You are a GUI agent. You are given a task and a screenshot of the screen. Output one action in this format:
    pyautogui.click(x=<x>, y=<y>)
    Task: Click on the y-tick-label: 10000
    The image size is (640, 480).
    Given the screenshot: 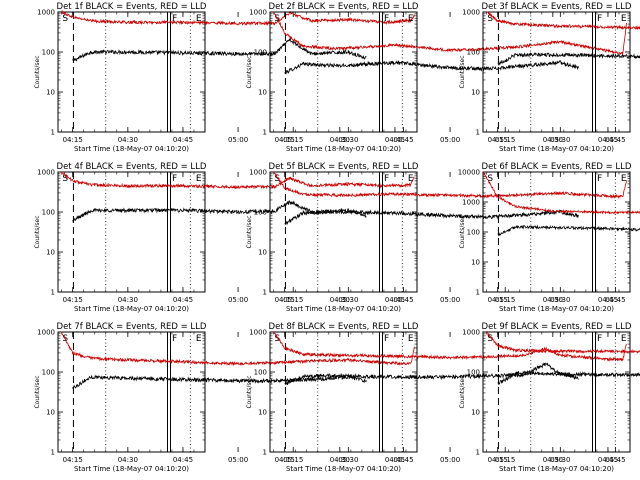 What is the action you would take?
    pyautogui.click(x=469, y=173)
    